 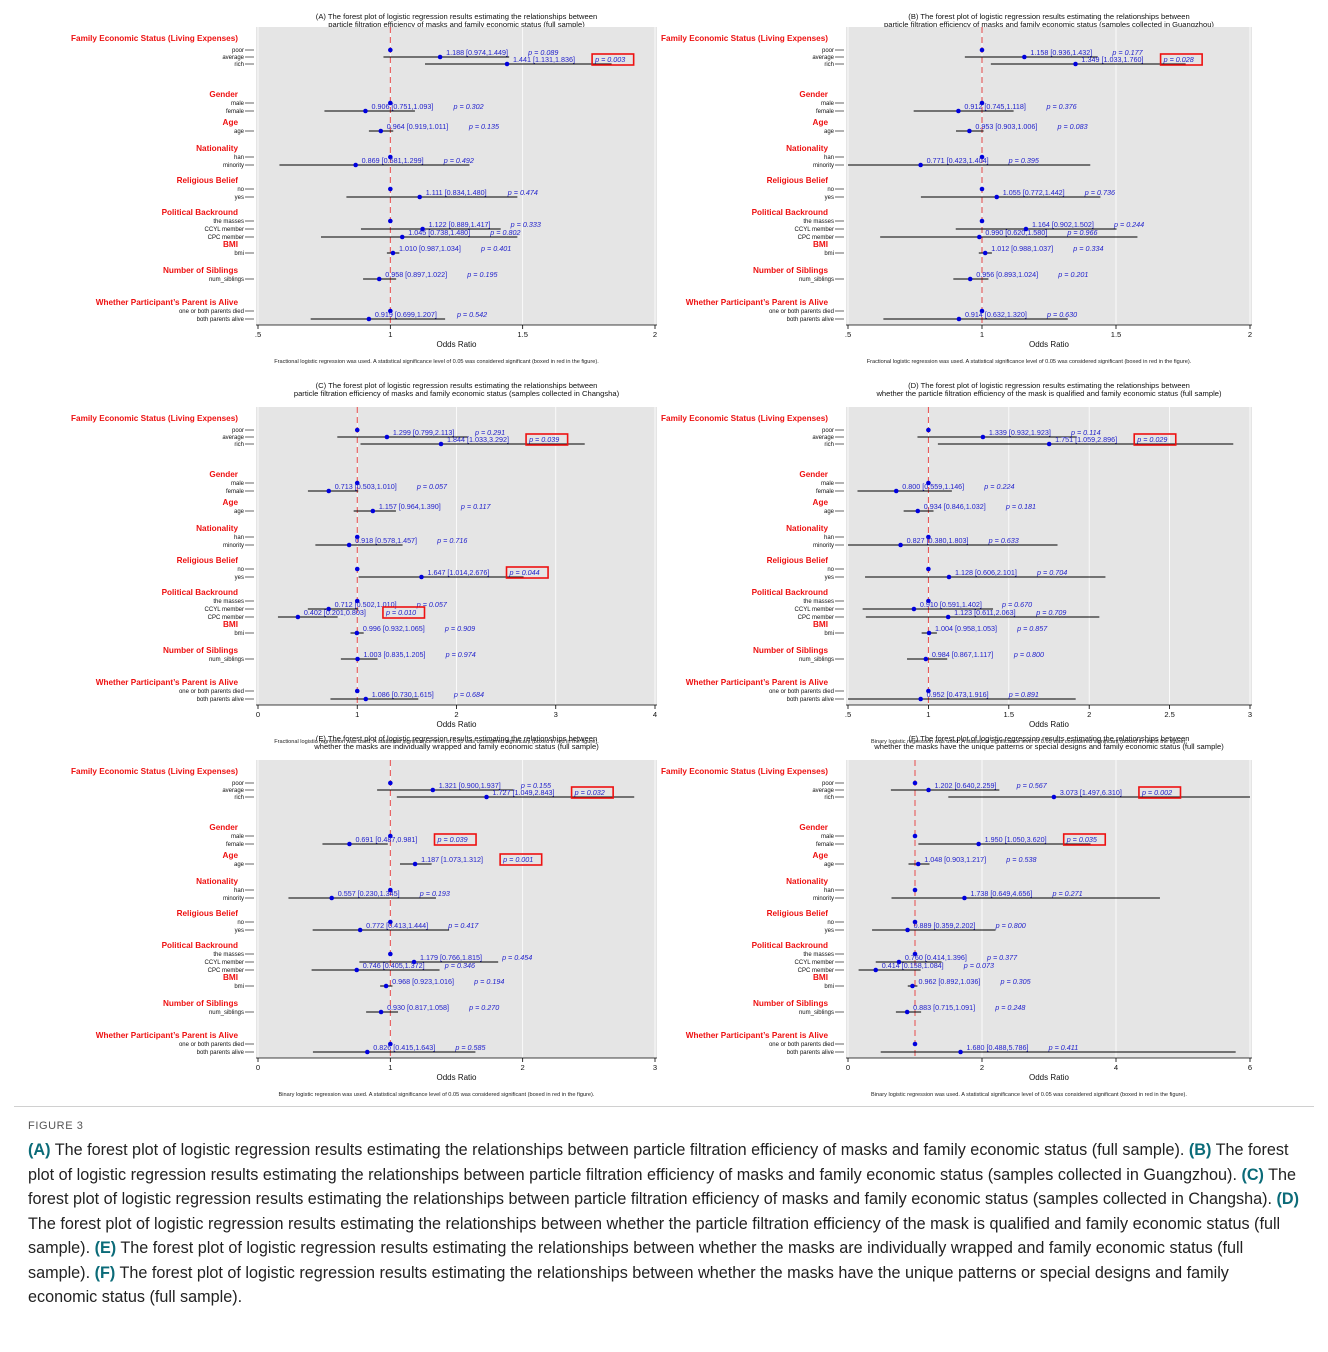 I want to click on estimate-label: 1.123 [0.611,2.063], so click(x=984, y=612).